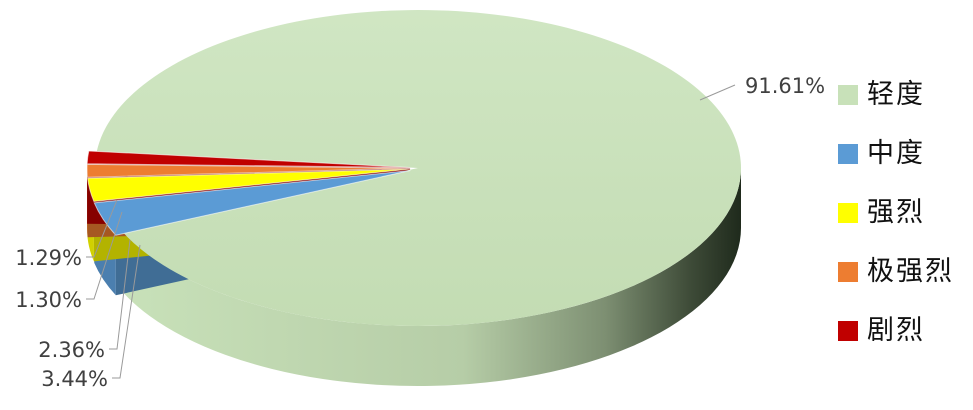 This screenshot has height=410, width=973. I want to click on leader-line-mild, so click(717, 92).